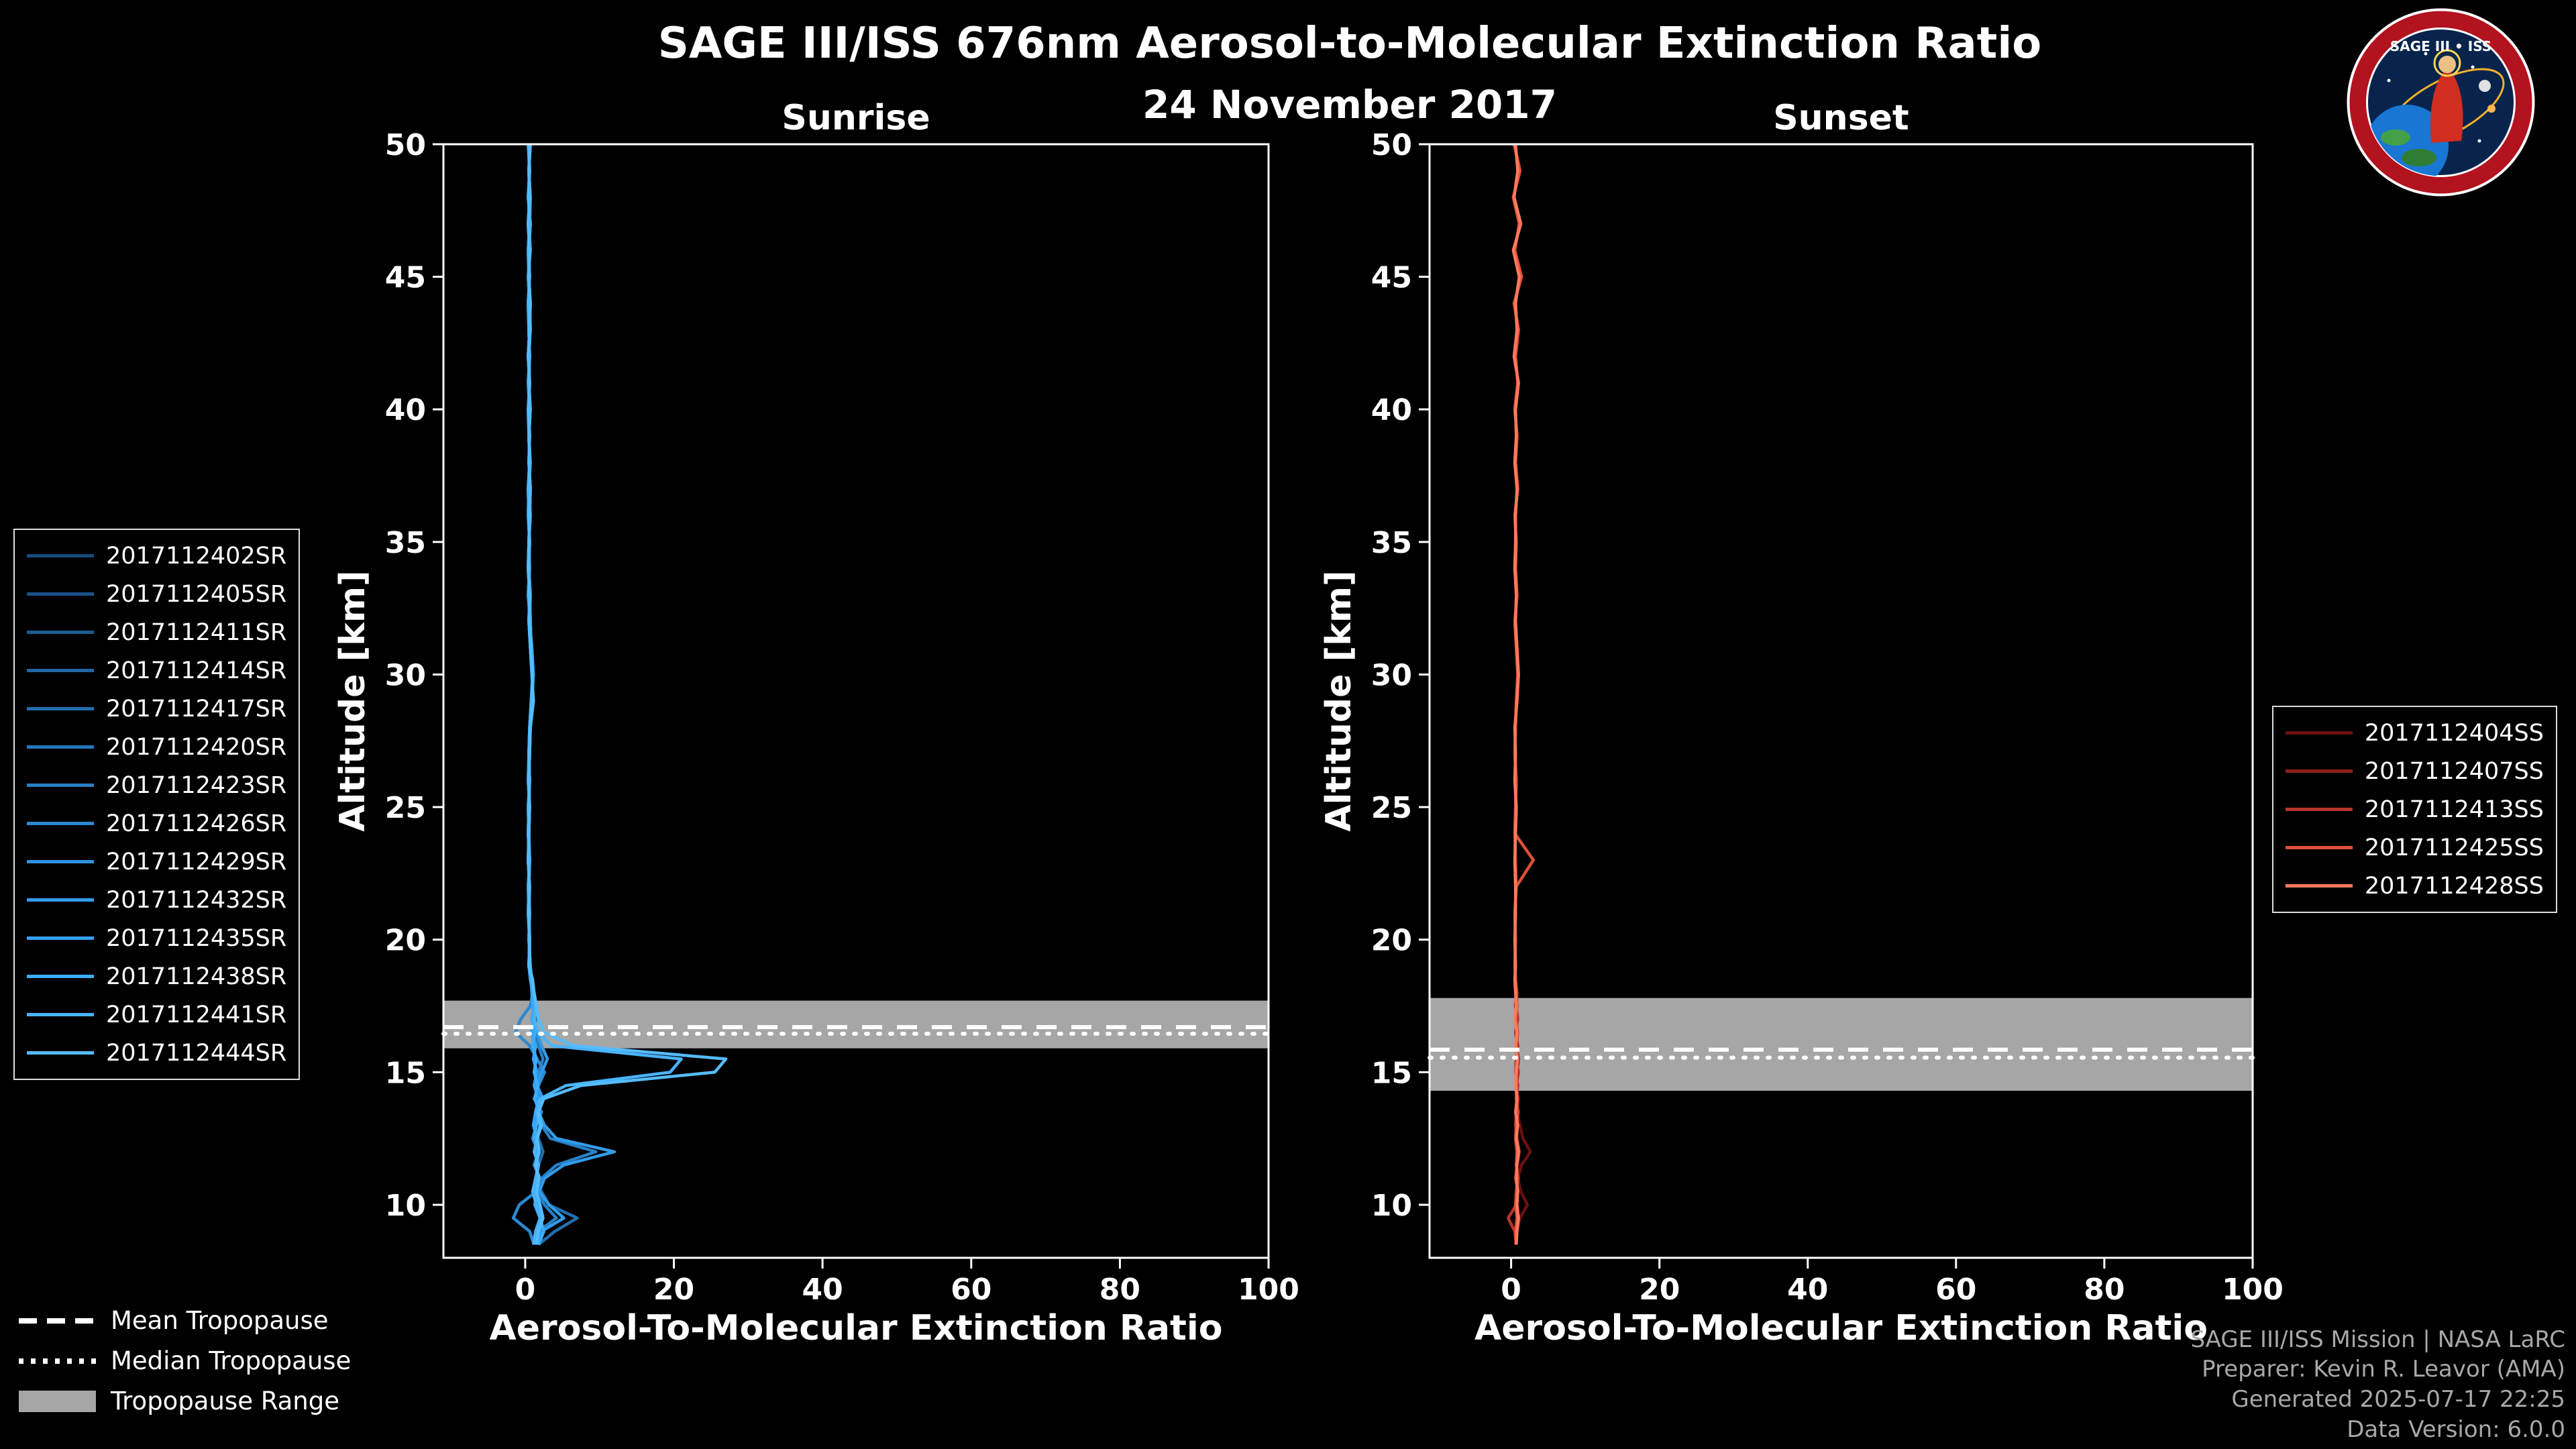 The width and height of the screenshot is (2576, 1449). Describe the element at coordinates (2395, 137) in the screenshot. I see `earth-landmass` at that location.